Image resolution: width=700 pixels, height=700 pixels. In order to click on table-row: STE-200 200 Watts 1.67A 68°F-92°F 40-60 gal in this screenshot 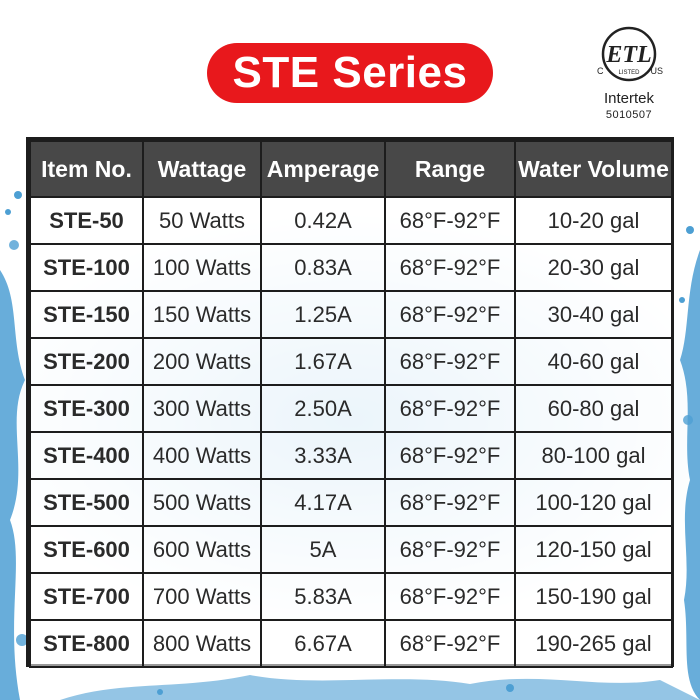, I will do `click(351, 361)`.